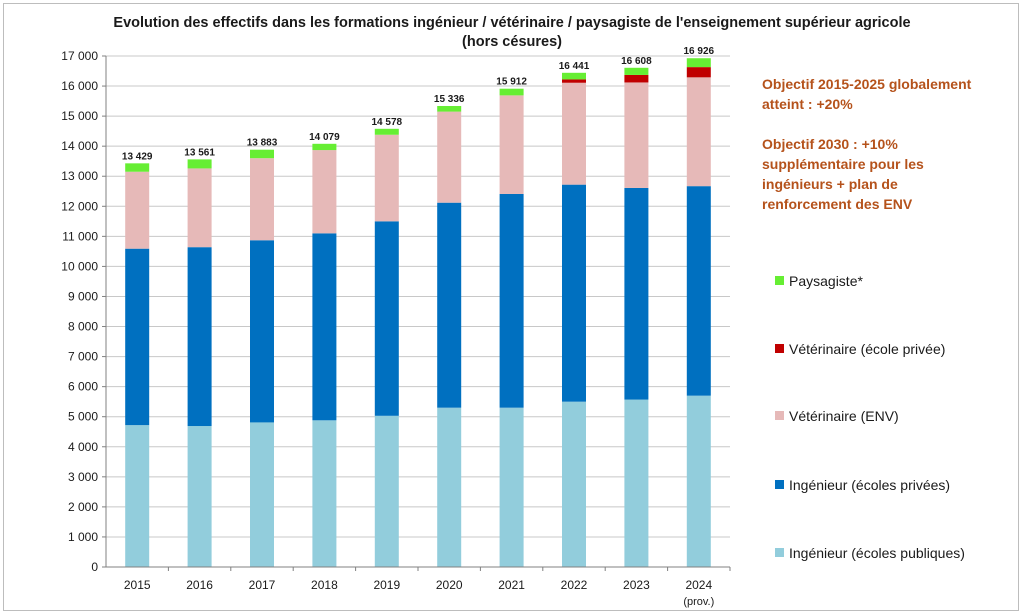 This screenshot has width=1024, height=616. I want to click on legend-label: Ingénieur (écoles publiques), so click(877, 553).